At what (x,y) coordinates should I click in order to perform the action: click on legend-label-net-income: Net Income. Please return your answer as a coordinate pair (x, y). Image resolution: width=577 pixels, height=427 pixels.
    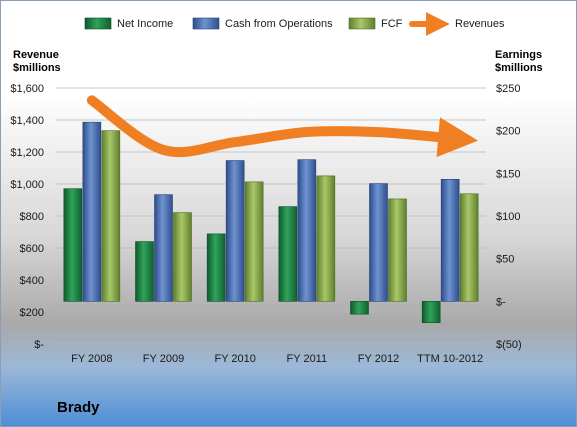
    Looking at the image, I should click on (145, 24).